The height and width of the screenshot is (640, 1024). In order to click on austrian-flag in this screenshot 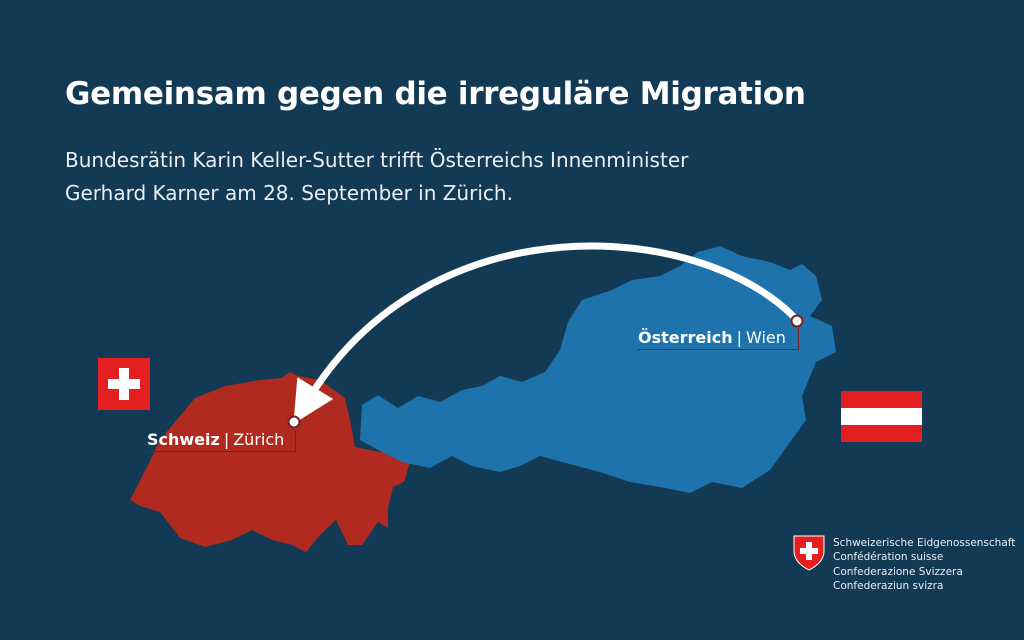, I will do `click(881, 416)`.